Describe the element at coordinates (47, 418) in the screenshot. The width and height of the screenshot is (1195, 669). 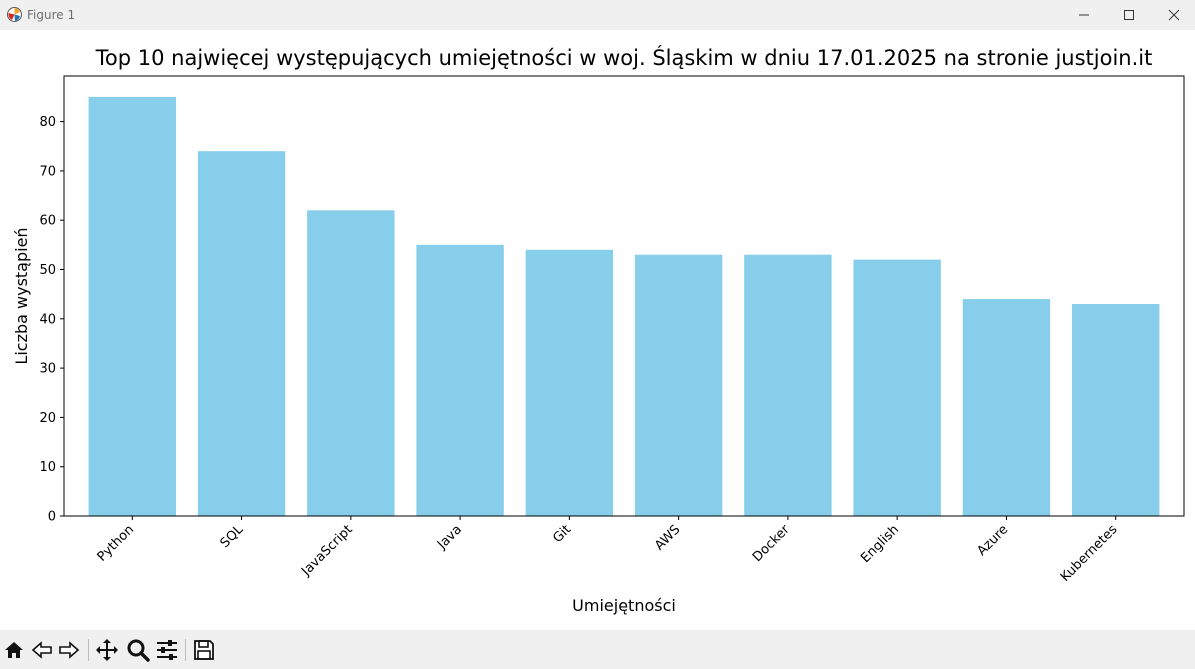
I see `y-tick-label: 20` at that location.